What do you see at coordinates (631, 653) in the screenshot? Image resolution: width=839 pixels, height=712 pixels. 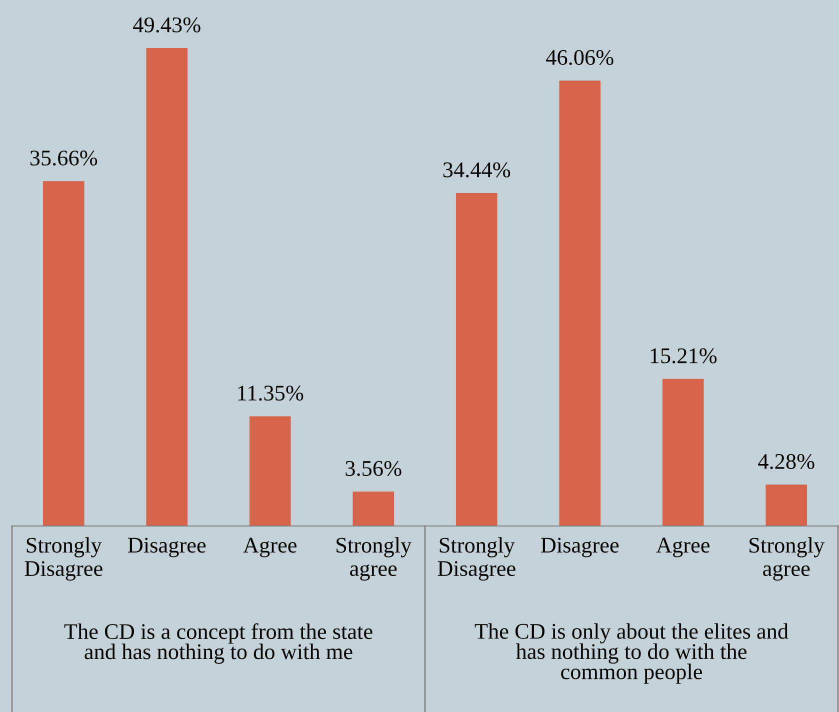 I see `text: The CD is only about the elites and has nothing to do with the common people` at bounding box center [631, 653].